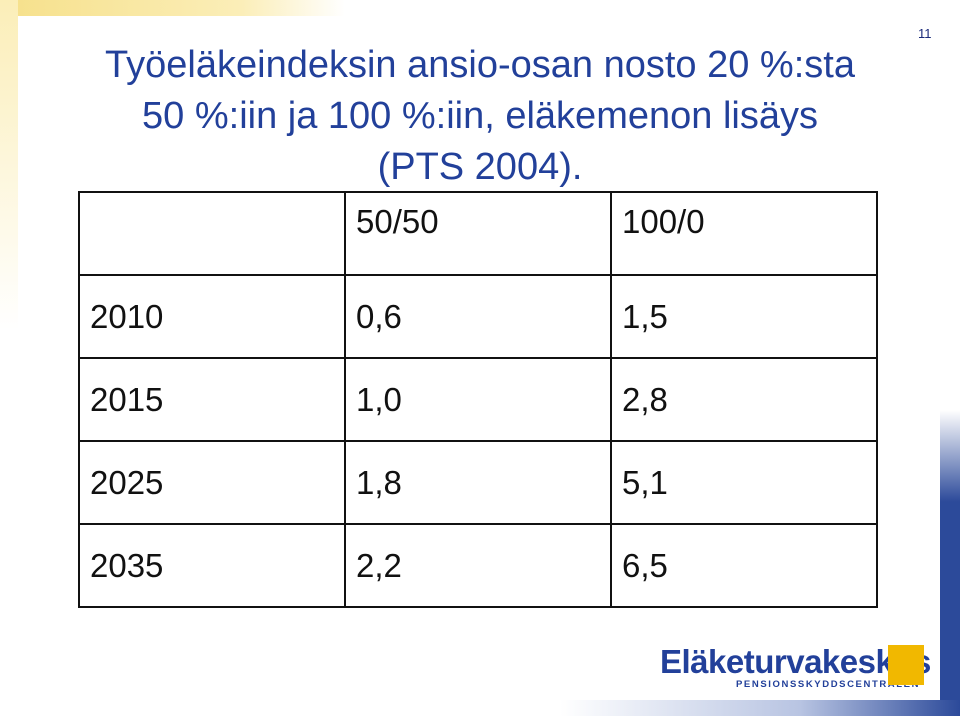 This screenshot has height=716, width=960. What do you see at coordinates (212, 399) in the screenshot?
I see `year-cell: 2015` at bounding box center [212, 399].